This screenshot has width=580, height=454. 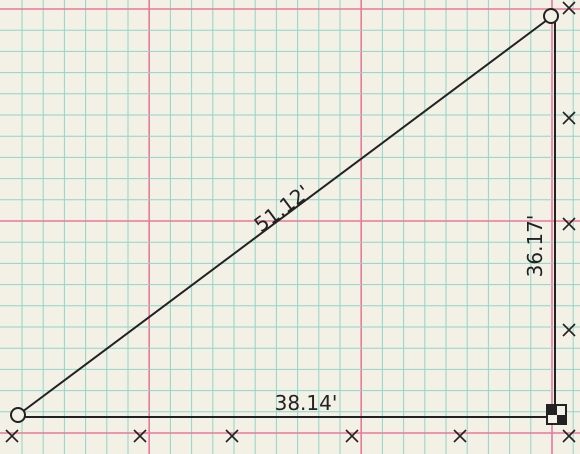 I want to click on vertical-side-length-label: 36.17', so click(x=535, y=246).